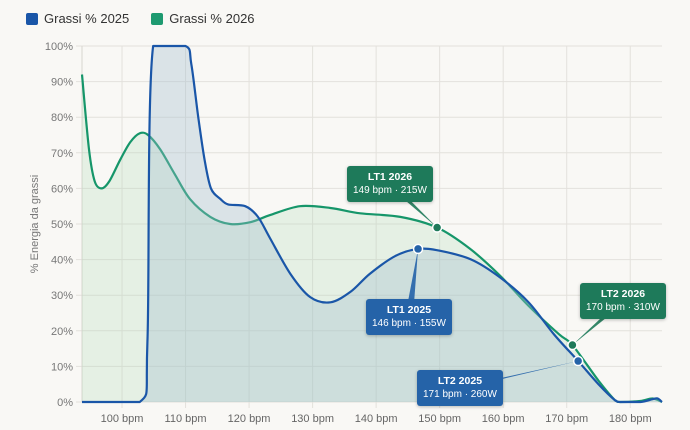  Describe the element at coordinates (62, 367) in the screenshot. I see `y-tick-label: 10%` at that location.